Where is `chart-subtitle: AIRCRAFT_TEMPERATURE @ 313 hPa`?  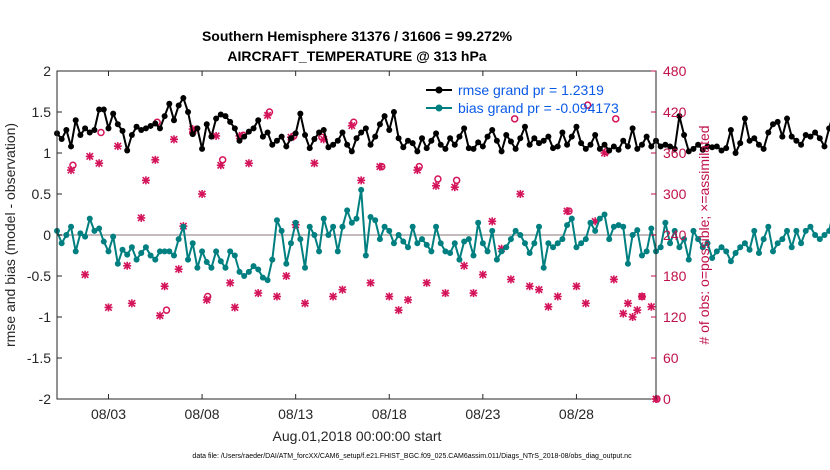 chart-subtitle: AIRCRAFT_TEMPERATURE @ 313 hPa is located at coordinates (356, 56).